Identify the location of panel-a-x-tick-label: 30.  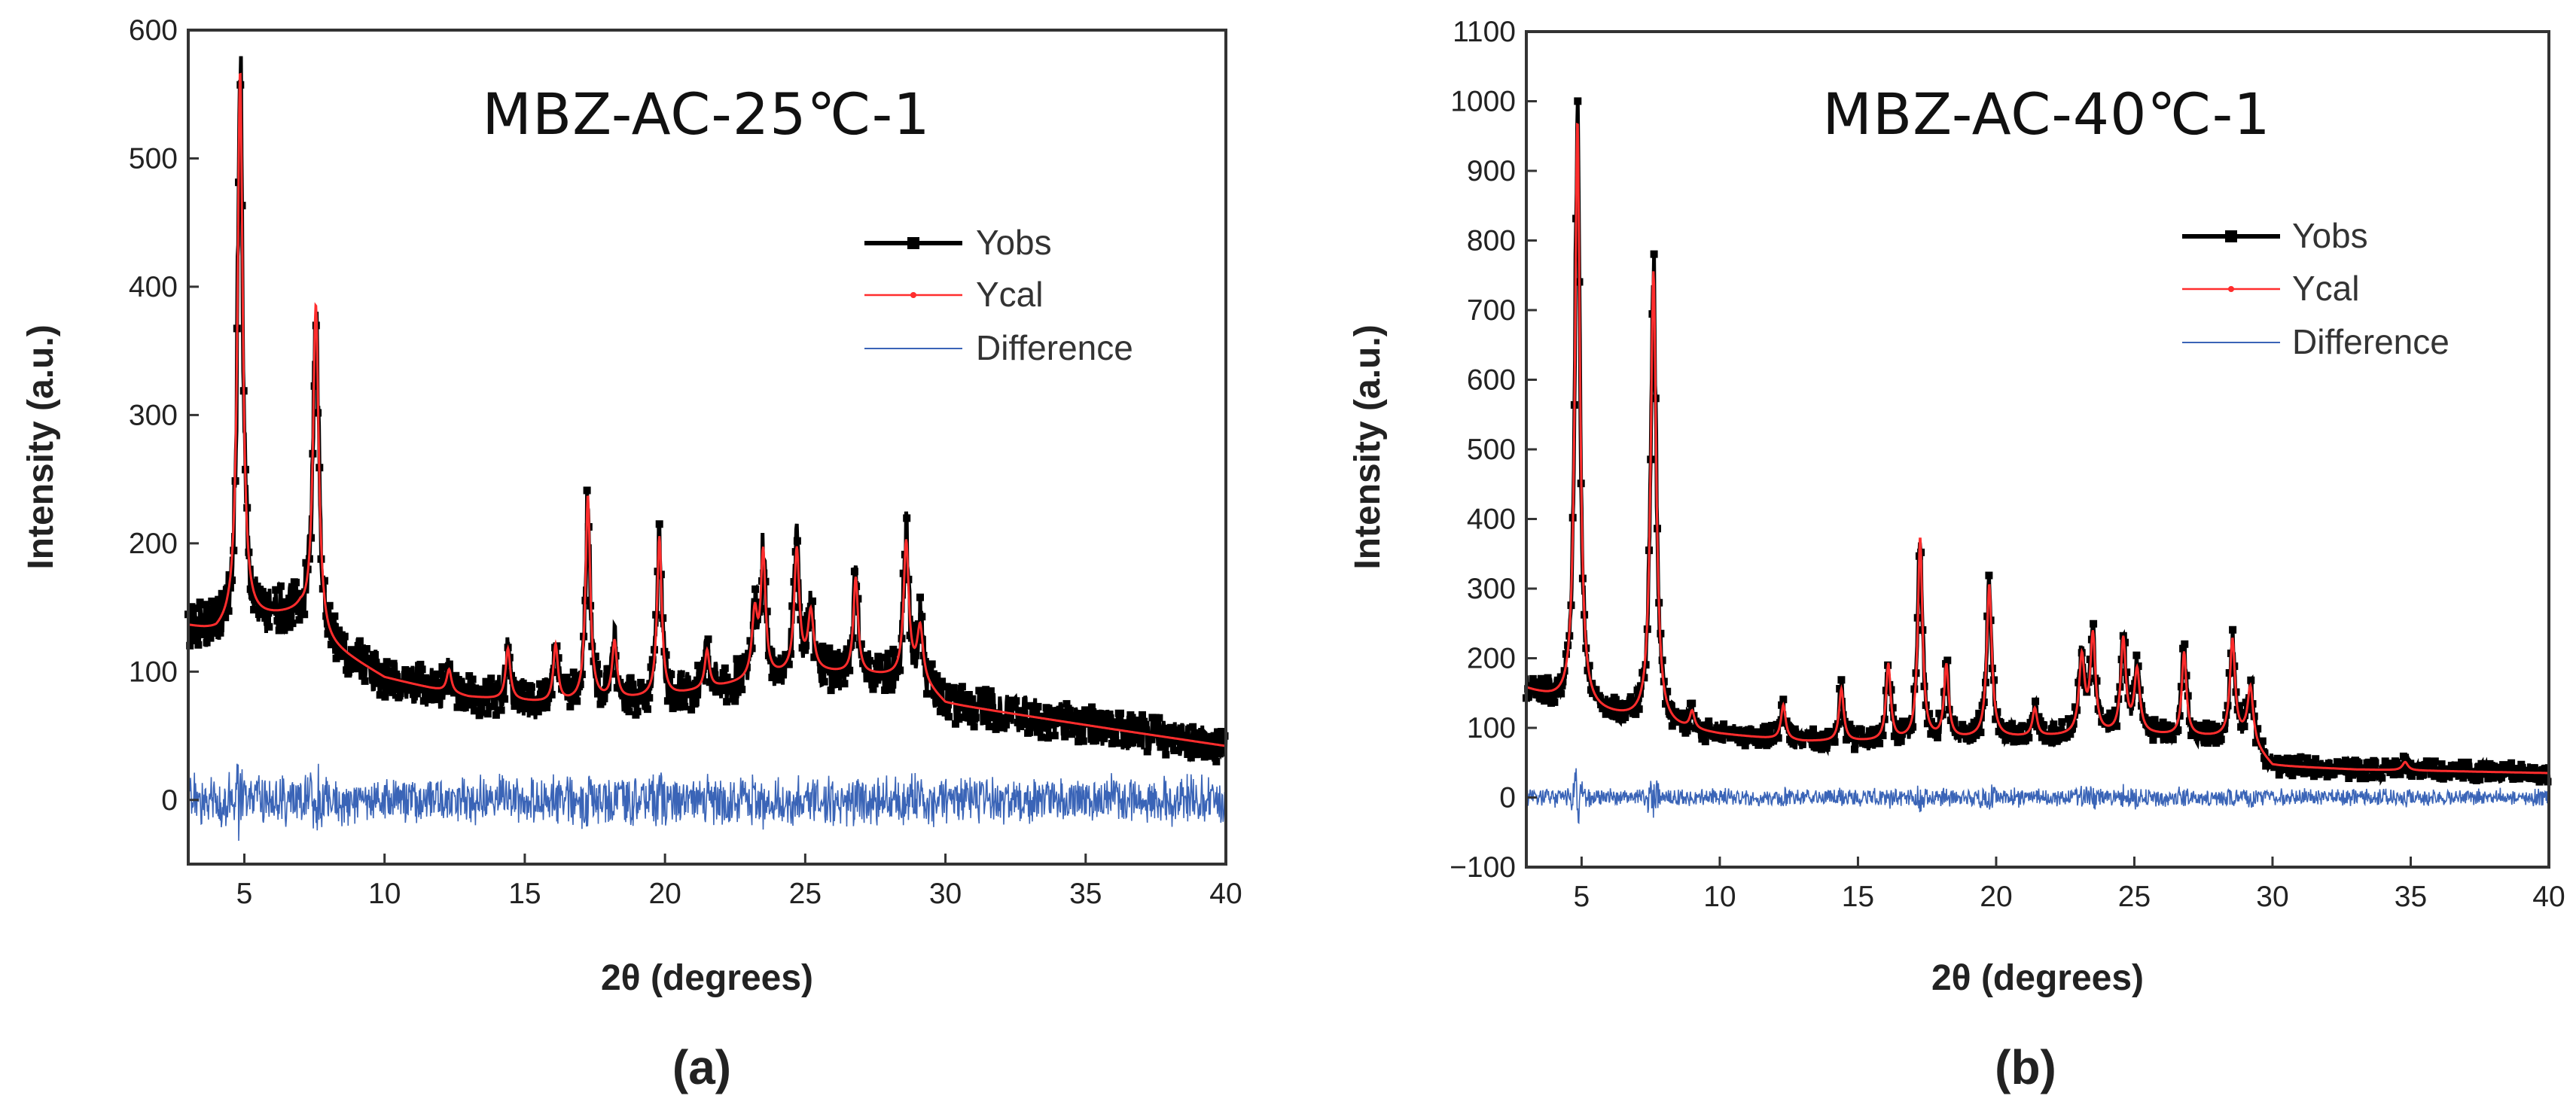
(945, 894).